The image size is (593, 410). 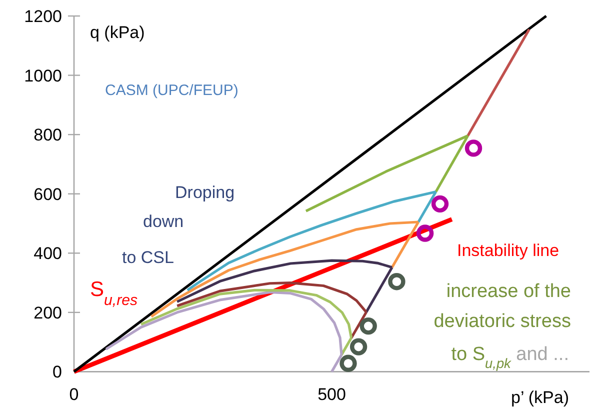 I want to click on y-tick-label: 400, so click(x=48, y=254).